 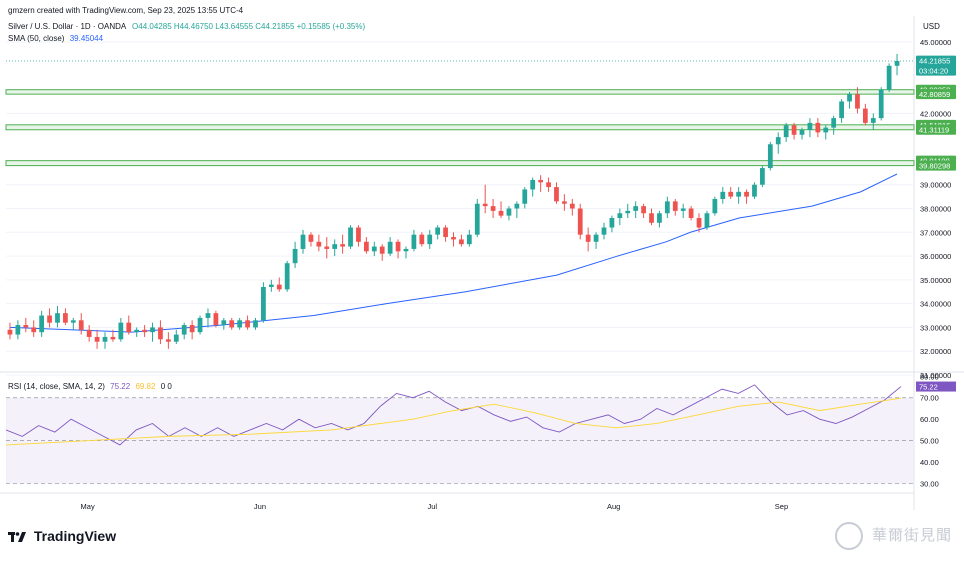 I want to click on rsi-tick-label: 60.00, so click(x=929, y=419).